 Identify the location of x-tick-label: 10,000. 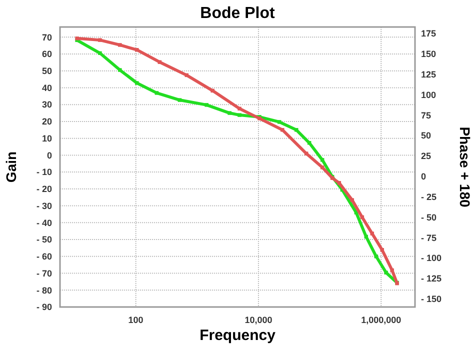
(258, 320).